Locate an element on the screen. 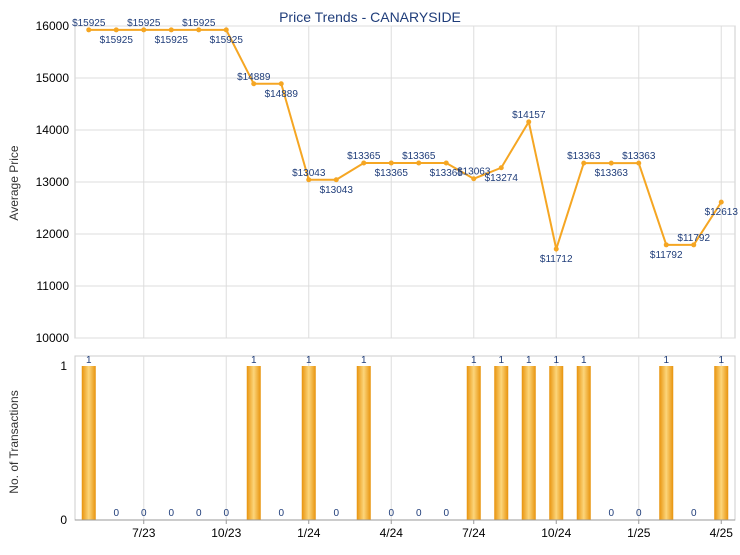 The image size is (740, 555). price-data-label: $14157 is located at coordinates (529, 115).